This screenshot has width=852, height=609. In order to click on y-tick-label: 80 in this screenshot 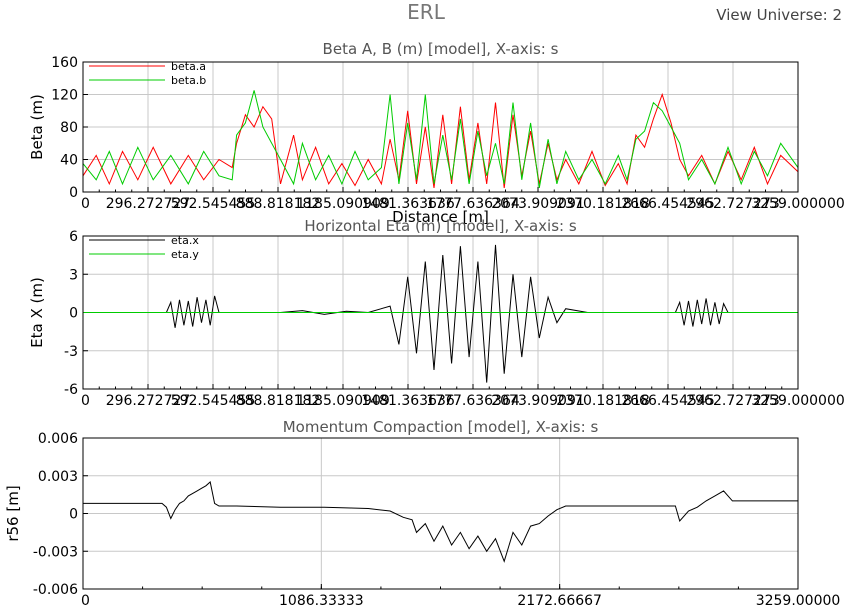, I will do `click(69, 128)`.